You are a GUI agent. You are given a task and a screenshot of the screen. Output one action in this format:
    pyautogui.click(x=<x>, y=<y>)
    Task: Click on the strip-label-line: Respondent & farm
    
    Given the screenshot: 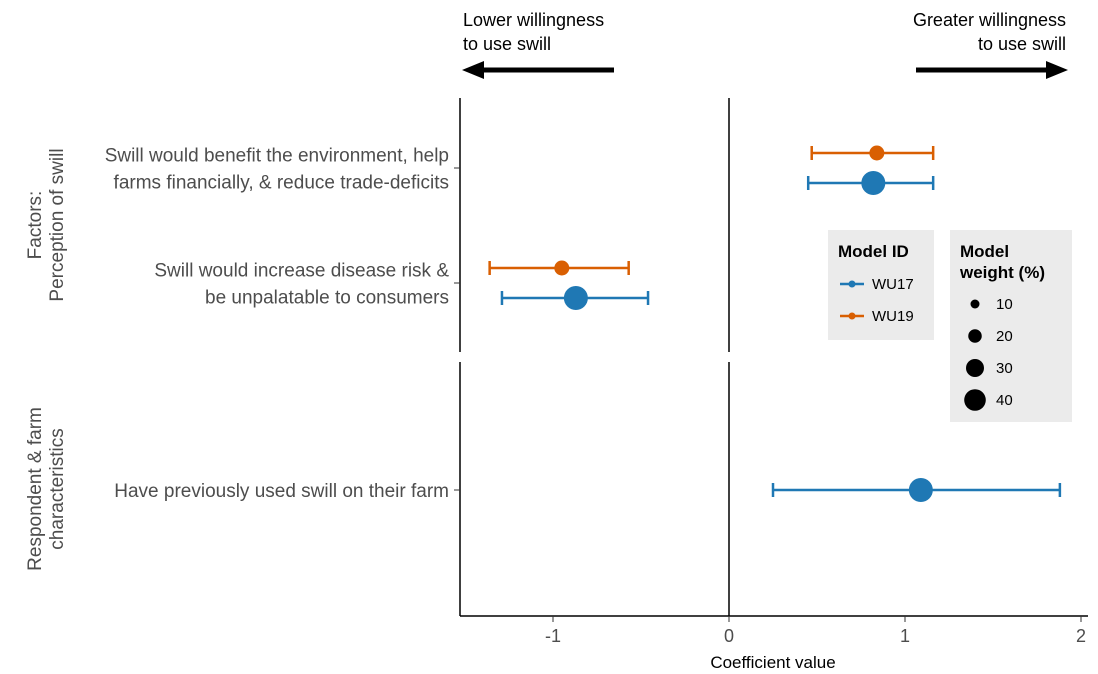 What is the action you would take?
    pyautogui.click(x=35, y=489)
    